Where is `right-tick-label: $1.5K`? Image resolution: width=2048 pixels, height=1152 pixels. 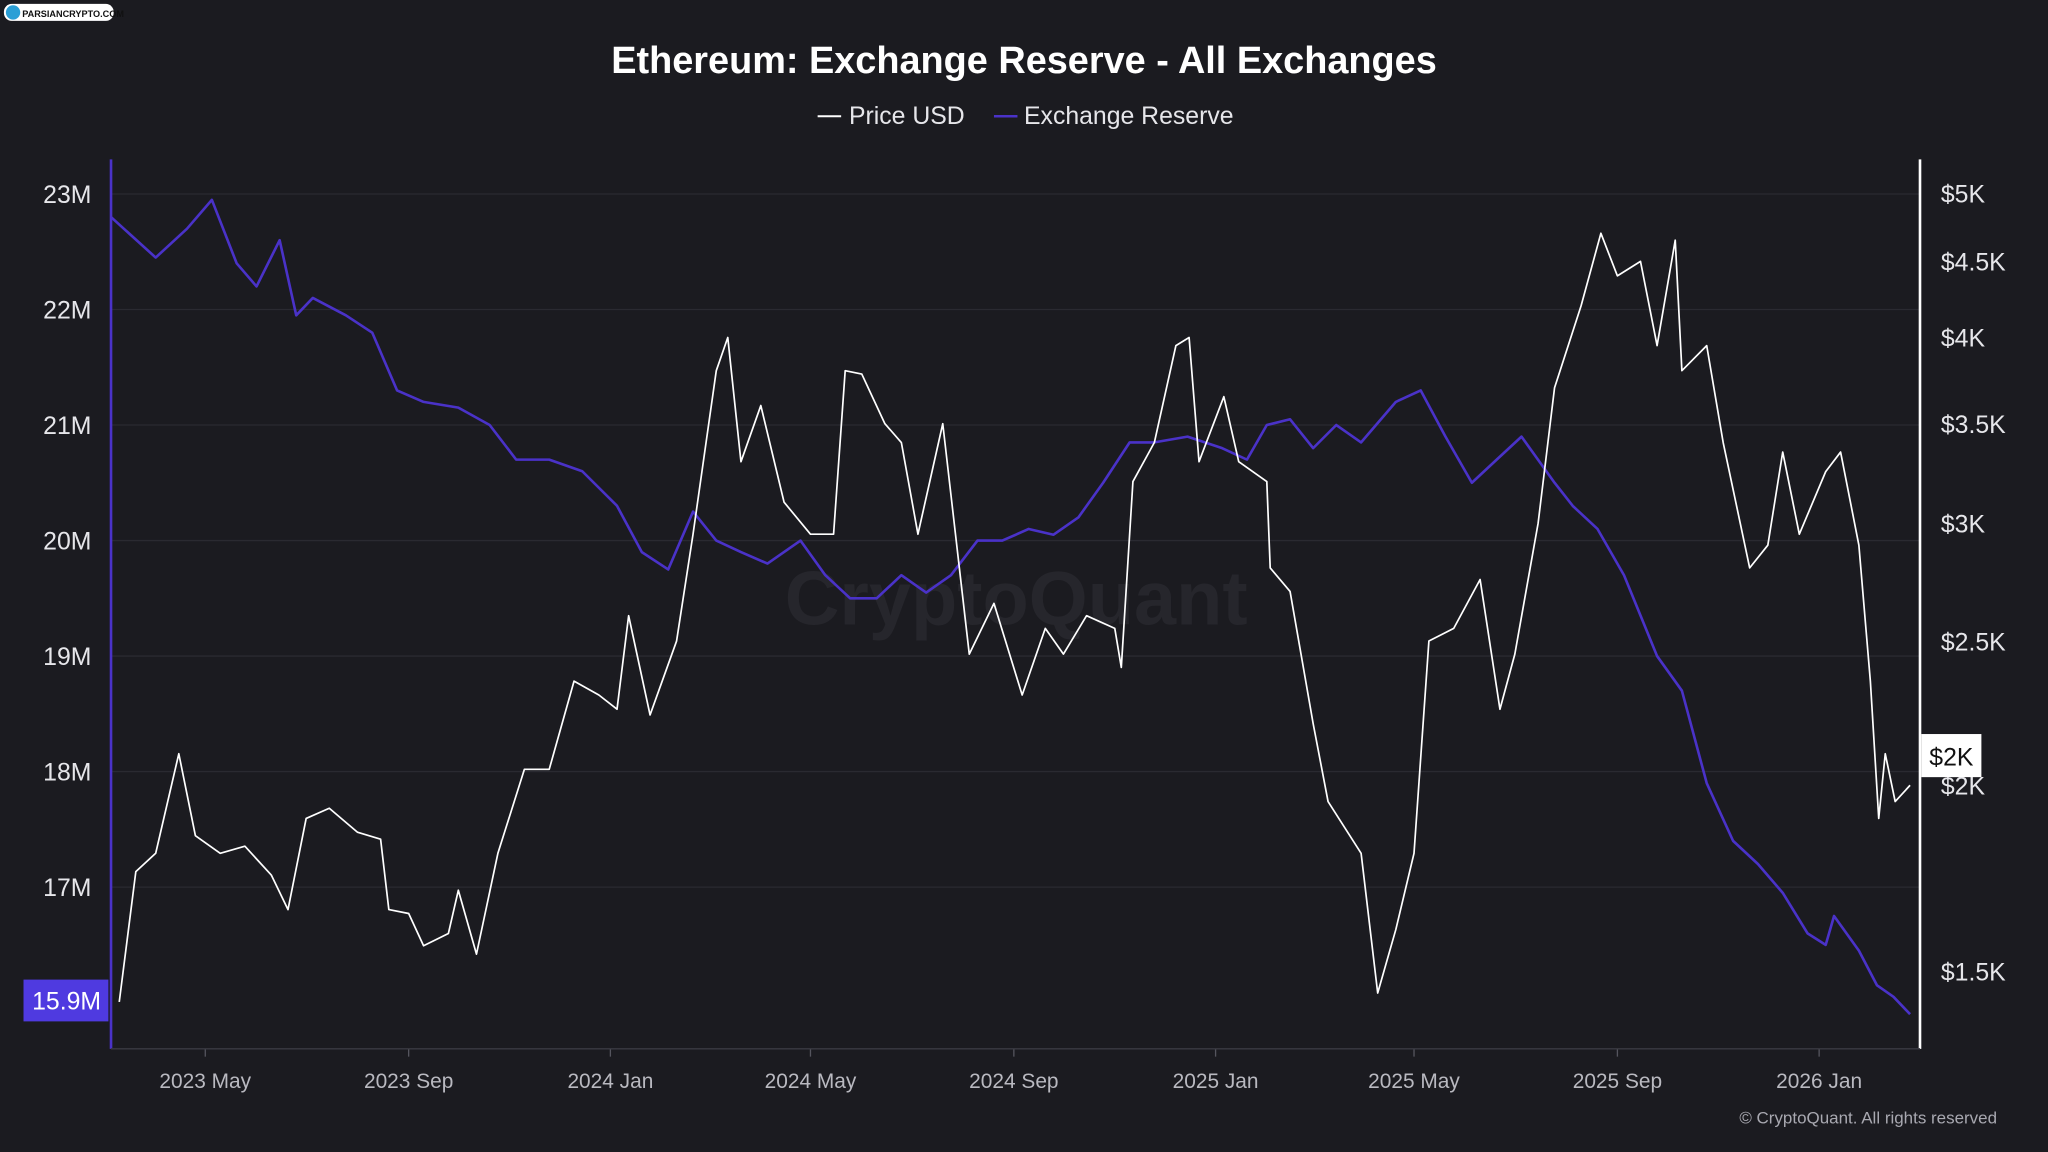
right-tick-label: $1.5K is located at coordinates (1973, 972).